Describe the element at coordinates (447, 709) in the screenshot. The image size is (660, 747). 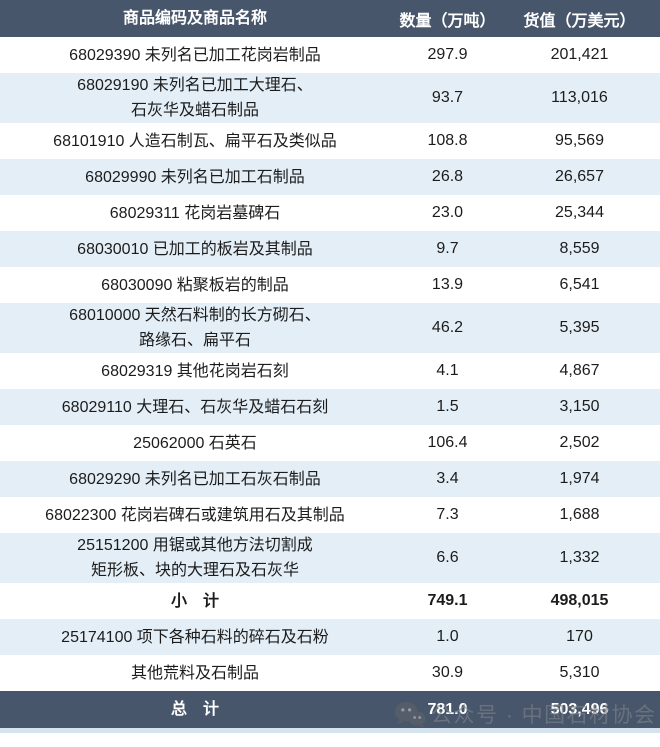
I see `total-qty: 781.0` at that location.